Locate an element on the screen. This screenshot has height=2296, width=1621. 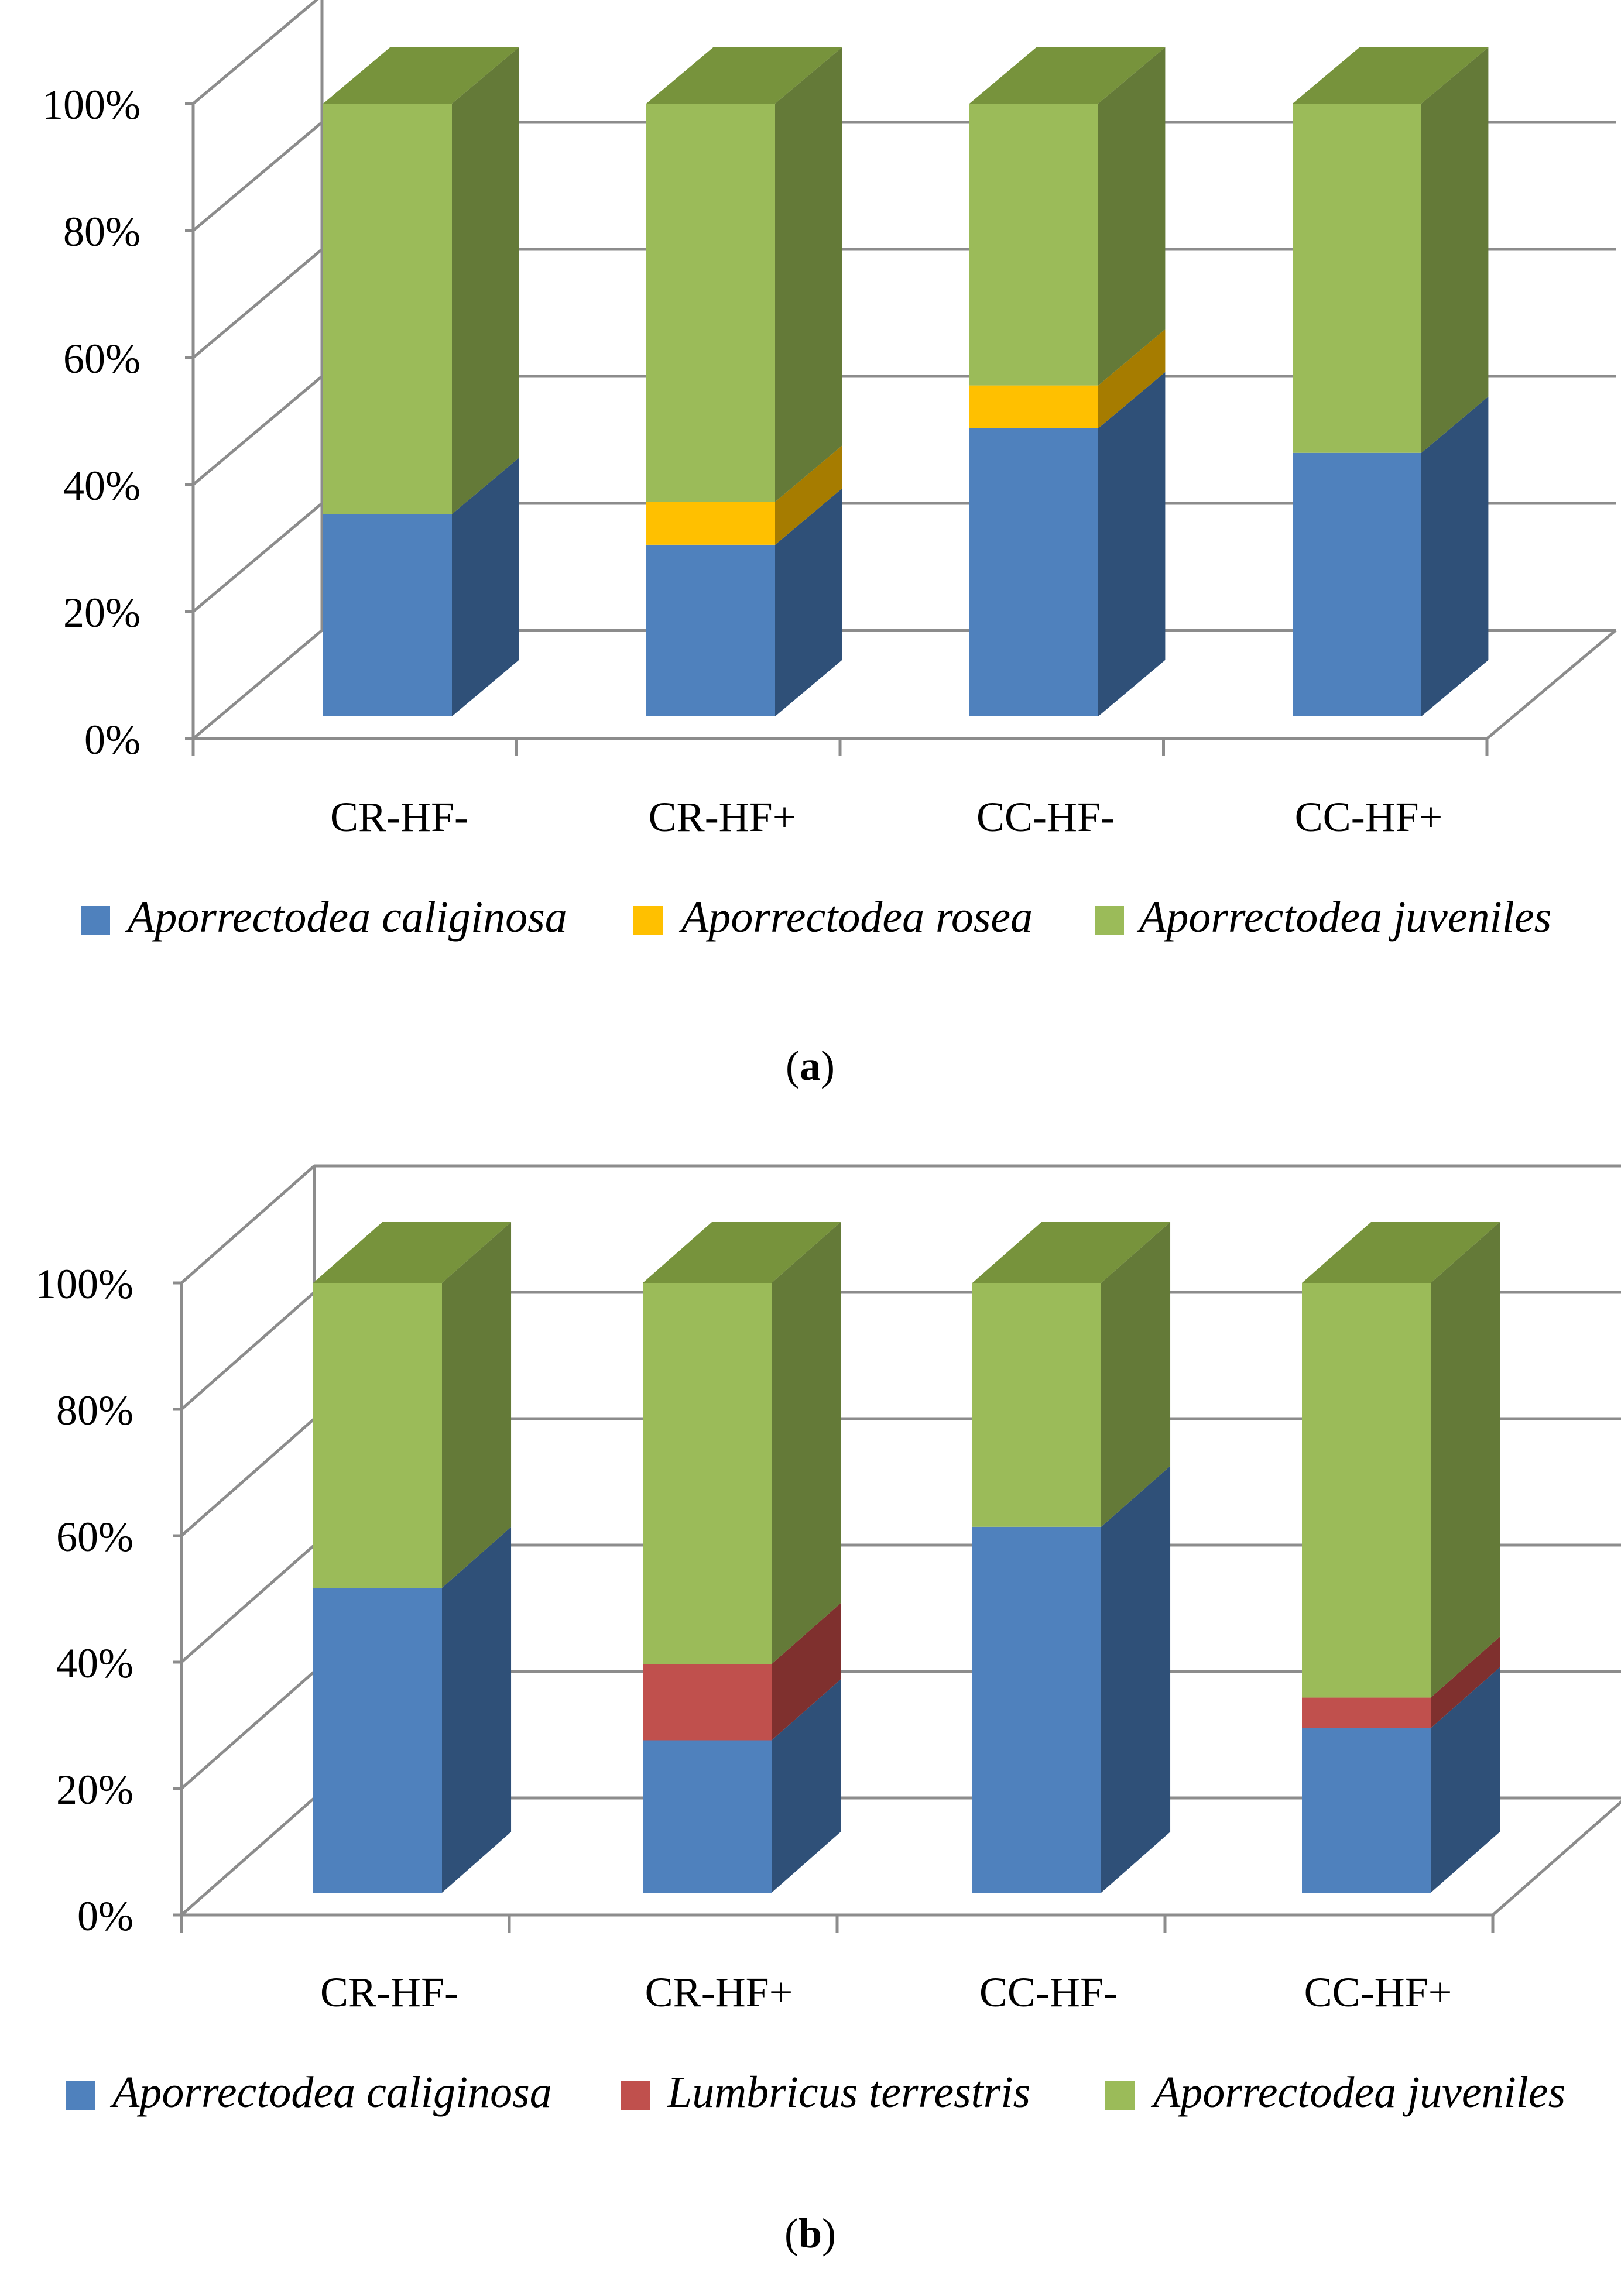
x-category-label: CC-HF+ is located at coordinates (1378, 1992).